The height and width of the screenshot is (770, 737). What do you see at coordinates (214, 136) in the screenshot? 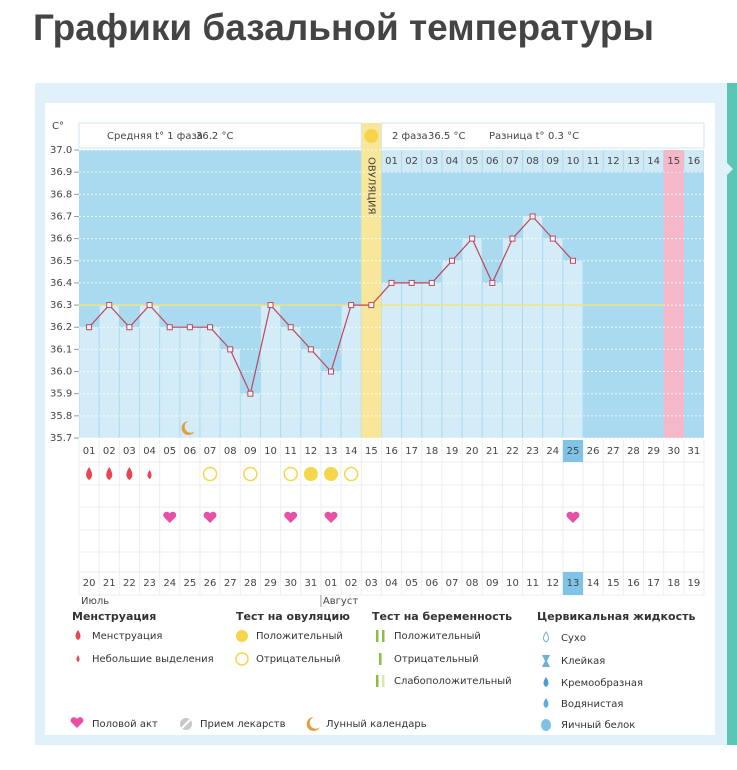
I see `phase1-value: 36.2 °C` at bounding box center [214, 136].